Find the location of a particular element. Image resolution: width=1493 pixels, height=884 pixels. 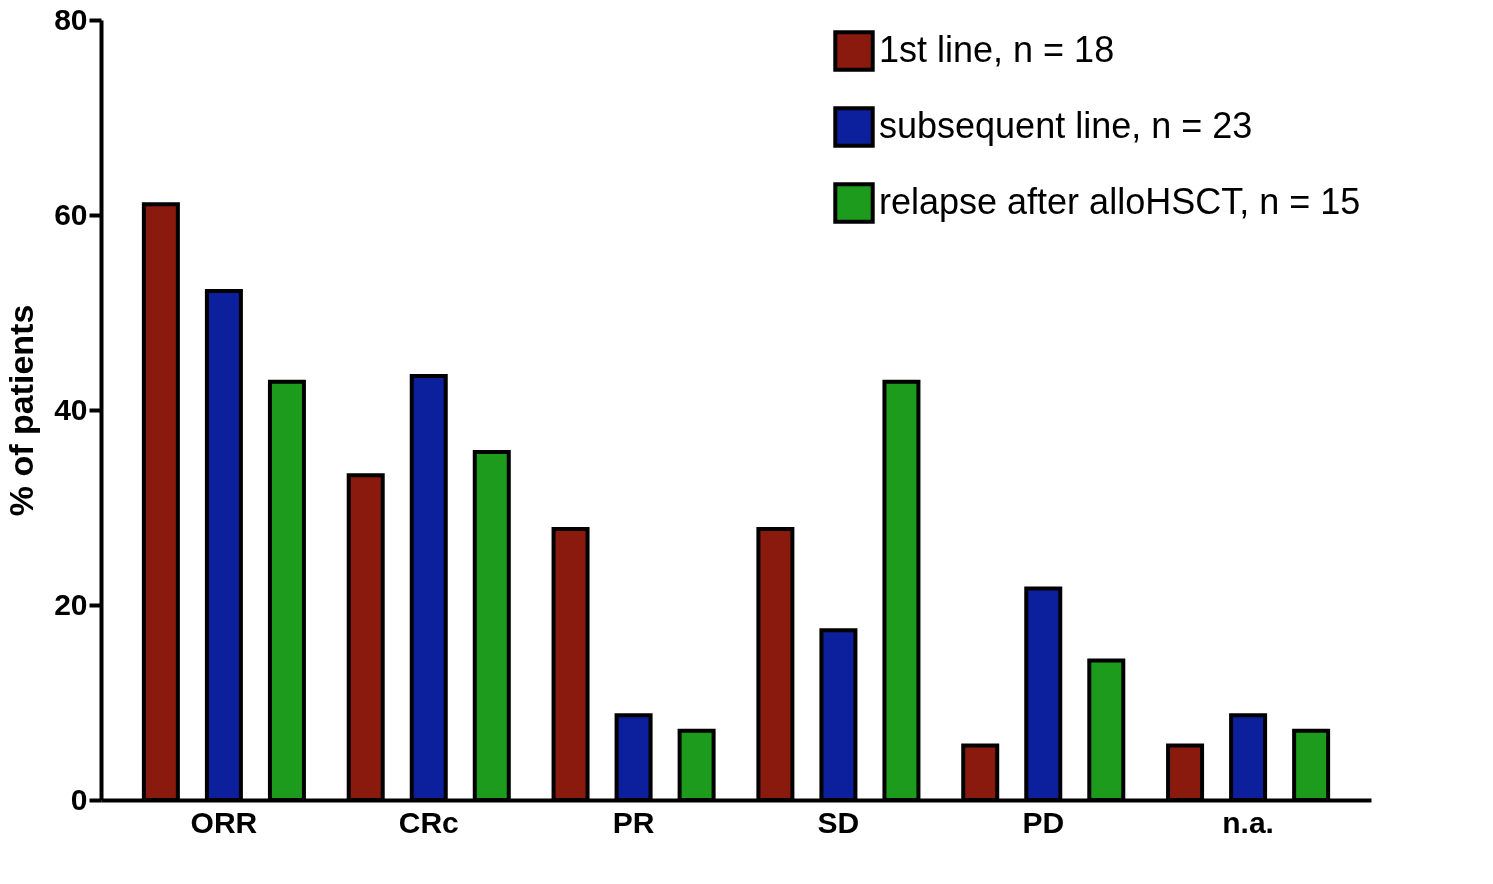

y-tick-label: 60 is located at coordinates (71, 214).